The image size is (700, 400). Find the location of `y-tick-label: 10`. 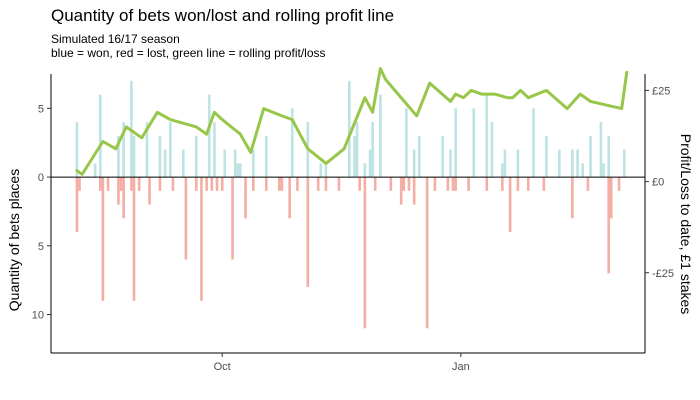

y-tick-label: 10 is located at coordinates (38, 316).